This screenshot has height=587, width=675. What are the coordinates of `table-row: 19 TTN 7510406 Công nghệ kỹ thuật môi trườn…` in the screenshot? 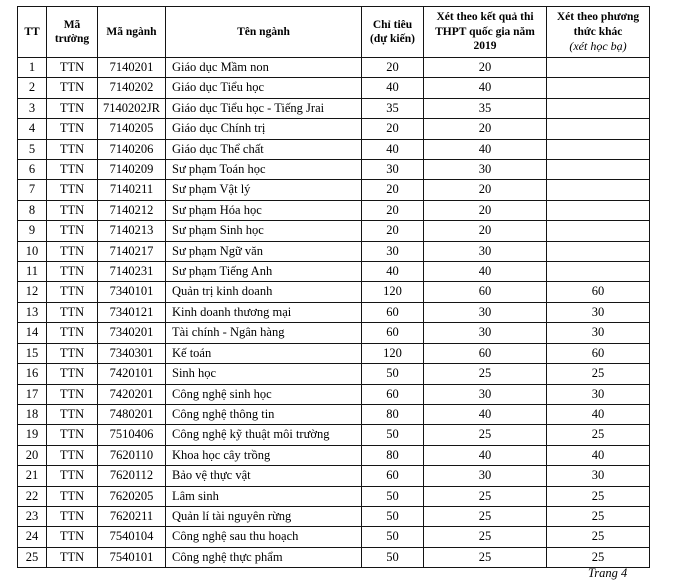 It's located at (333, 435).